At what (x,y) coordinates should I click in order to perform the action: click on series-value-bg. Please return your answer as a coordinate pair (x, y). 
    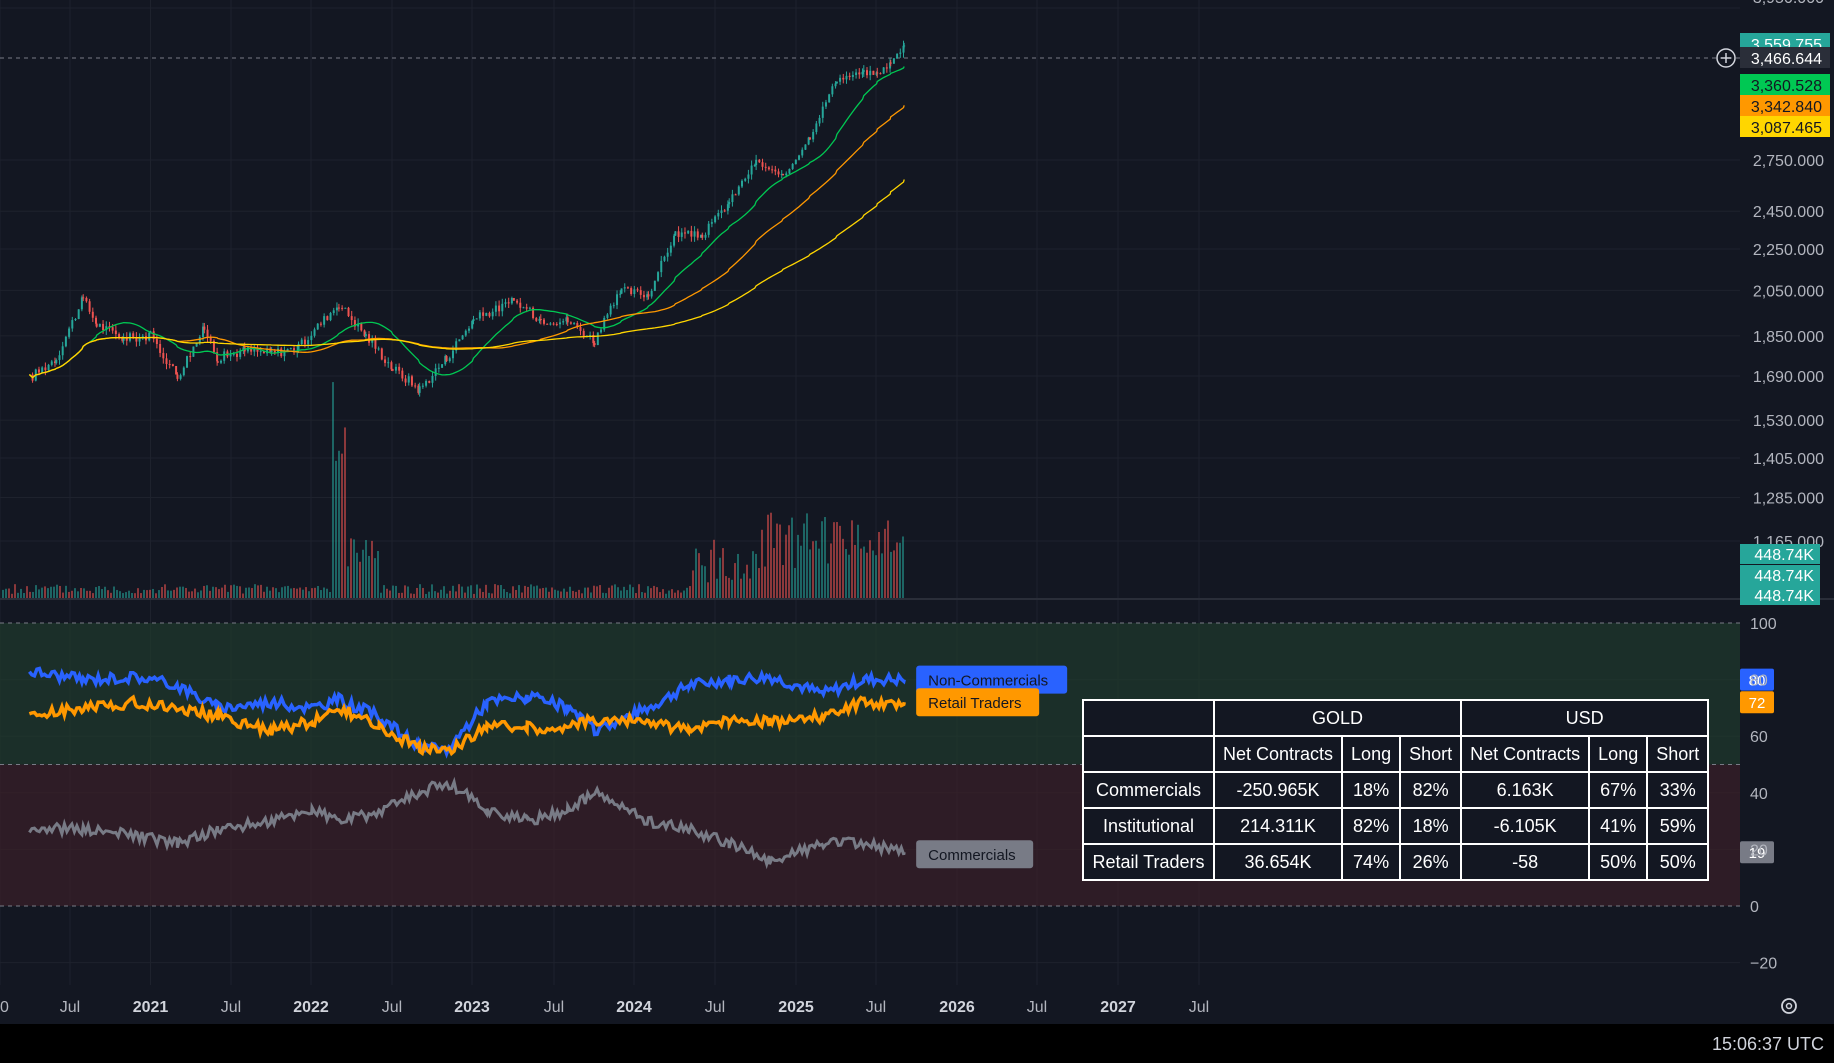
    Looking at the image, I should click on (1757, 852).